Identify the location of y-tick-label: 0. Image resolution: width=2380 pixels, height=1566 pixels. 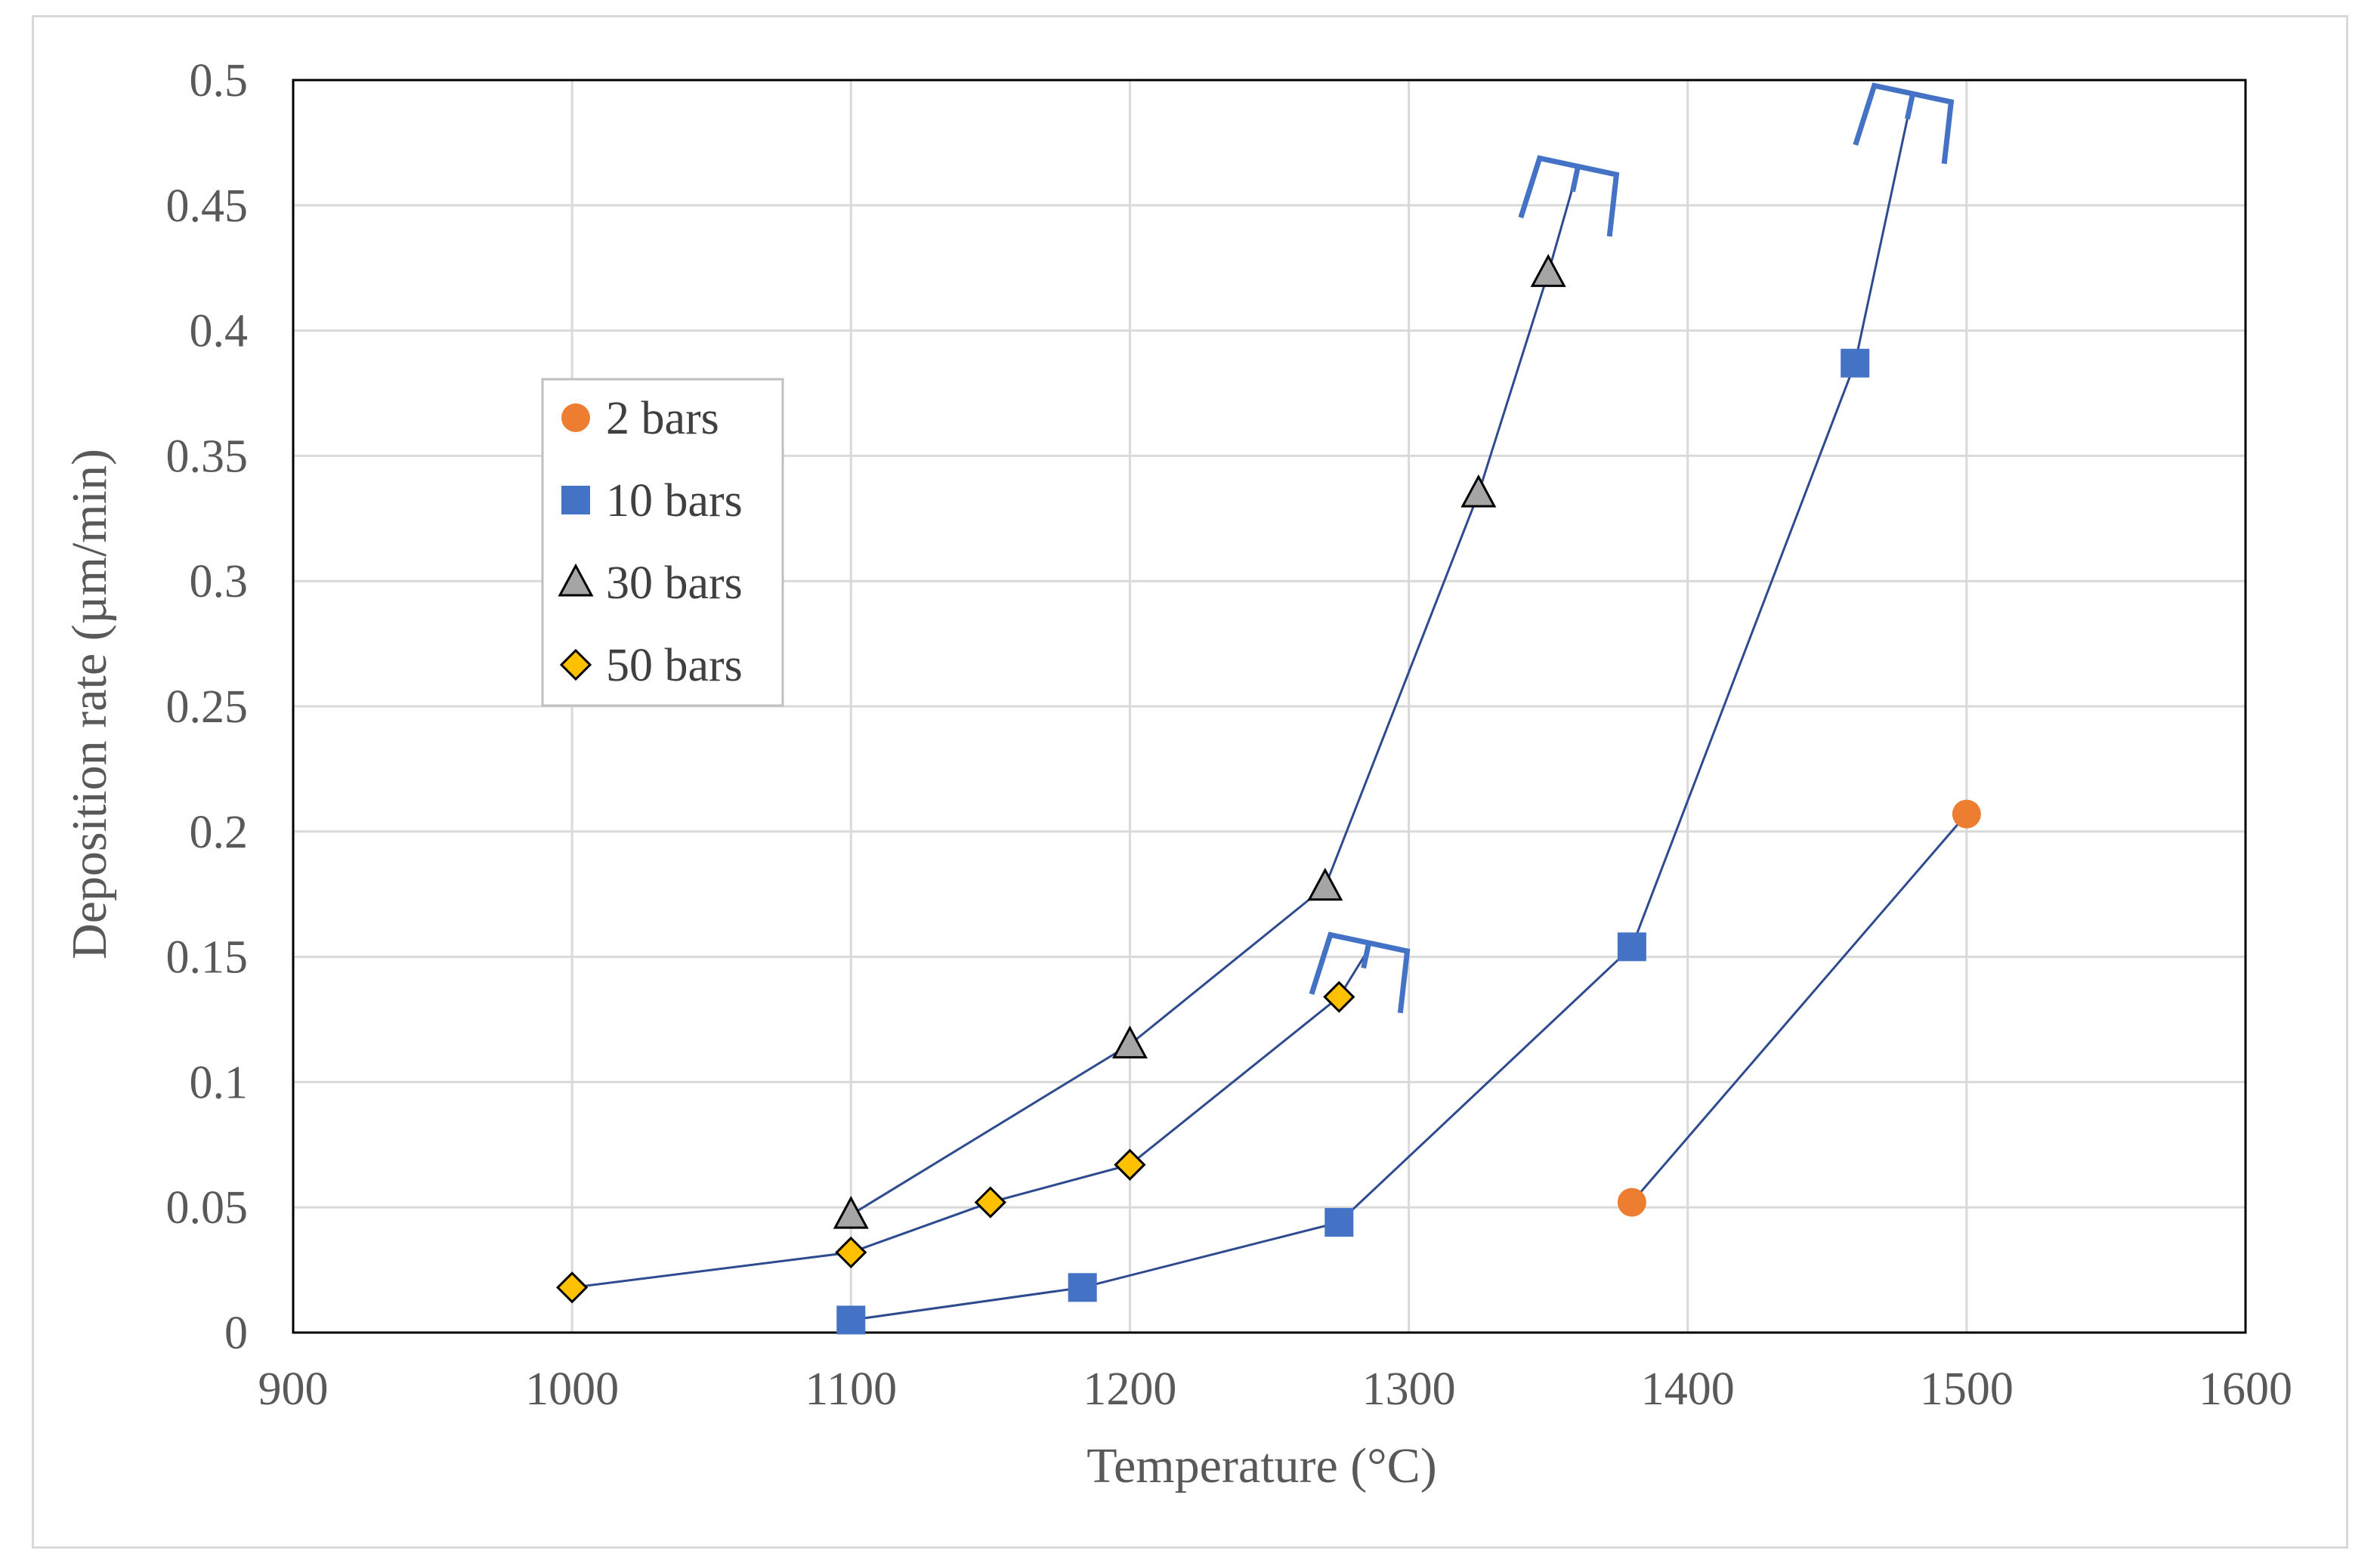
(236, 1334).